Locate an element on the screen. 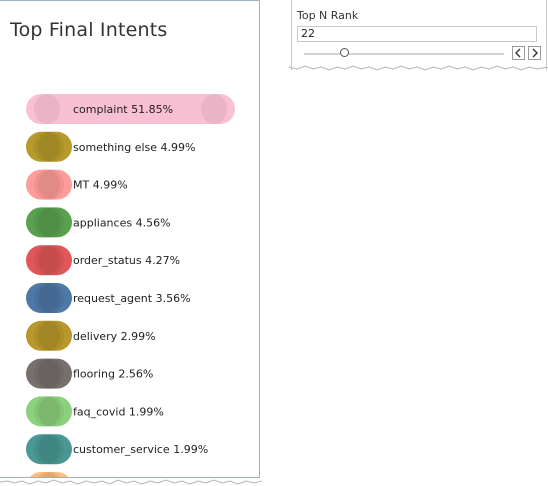  intent-bar-group: complaint 51.85% is located at coordinates (130, 109).